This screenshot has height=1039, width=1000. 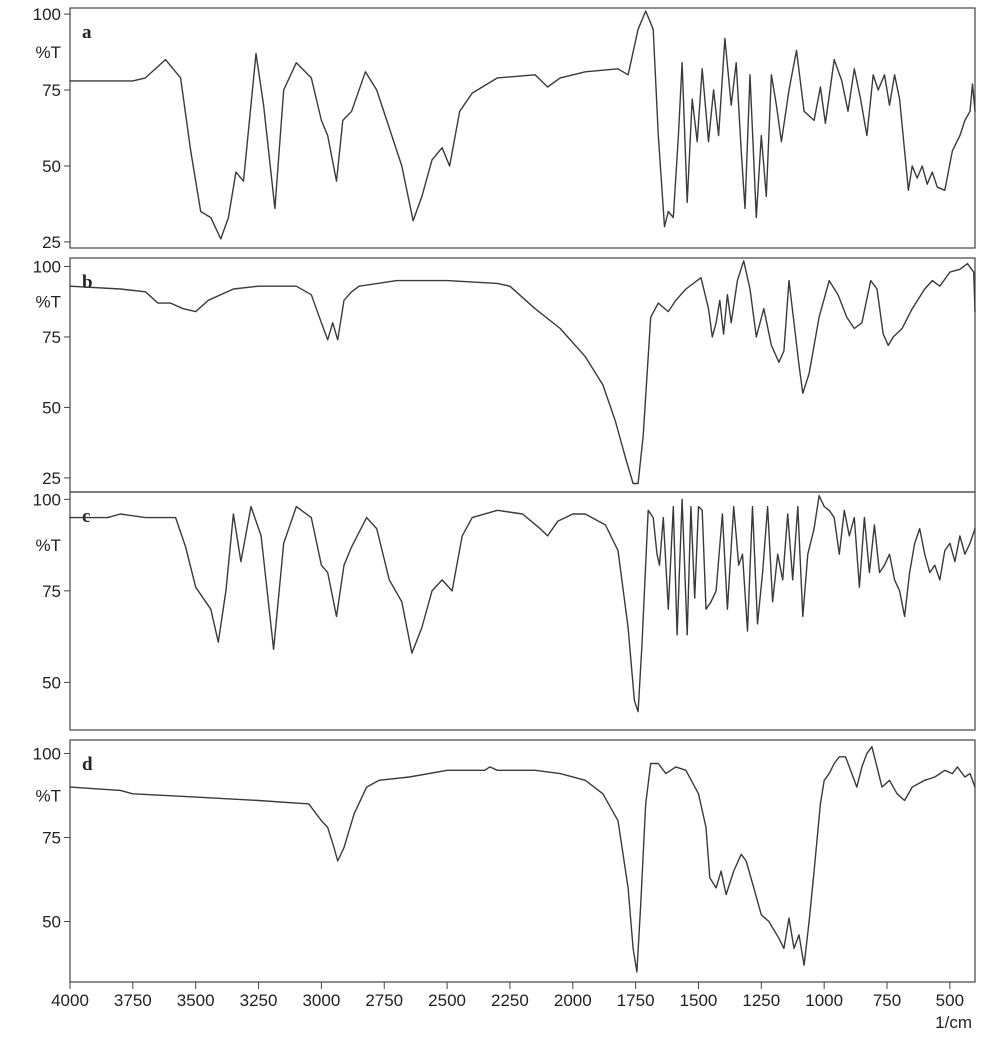 I want to click on panel-b-ytick-label: 50, so click(x=51, y=407).